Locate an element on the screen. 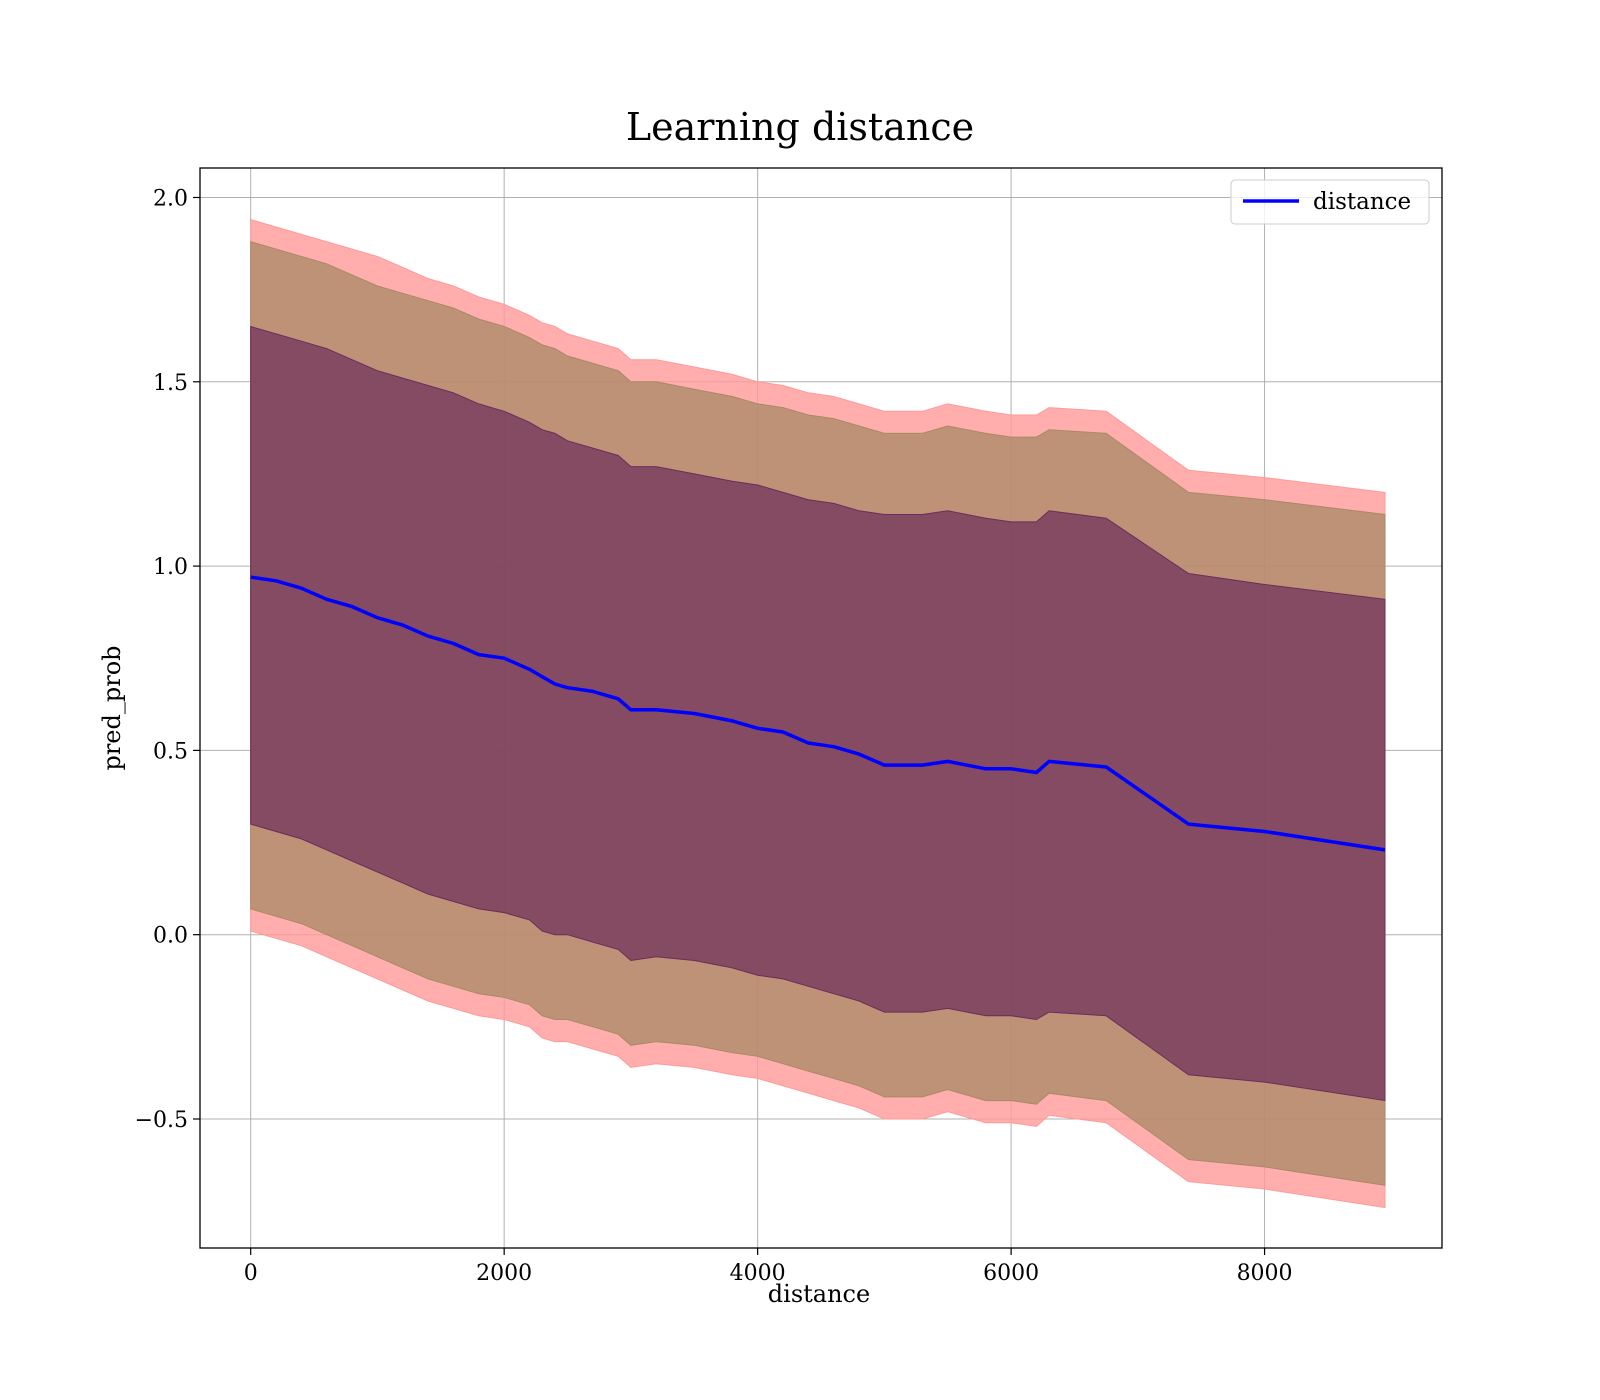 This screenshot has height=1400, width=1600. legend-box is located at coordinates (1330, 202).